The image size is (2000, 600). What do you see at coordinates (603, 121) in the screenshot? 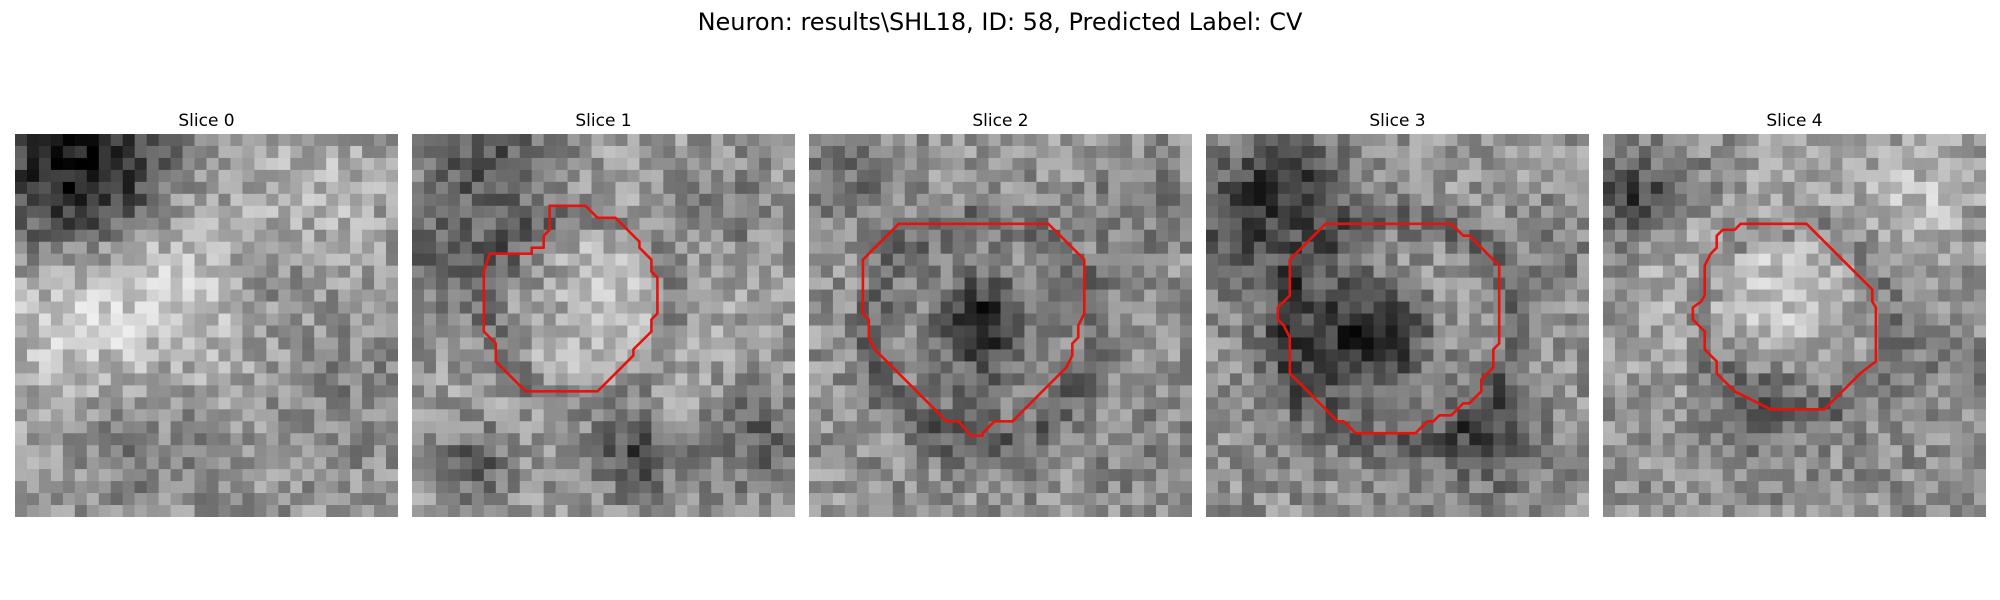
I see `slice-title: Slice 1` at bounding box center [603, 121].